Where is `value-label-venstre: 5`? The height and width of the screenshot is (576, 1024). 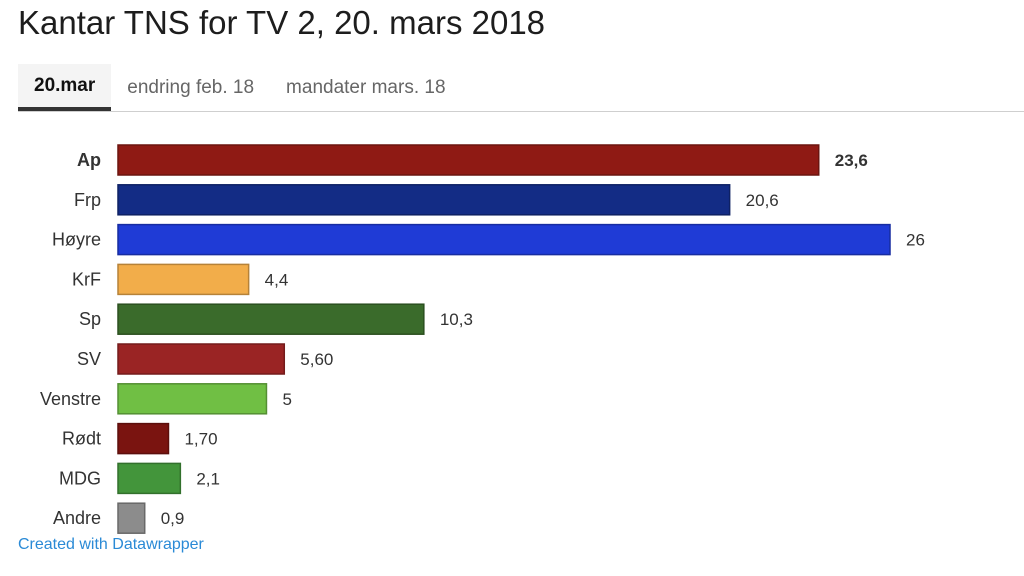 value-label-venstre: 5 is located at coordinates (286, 399).